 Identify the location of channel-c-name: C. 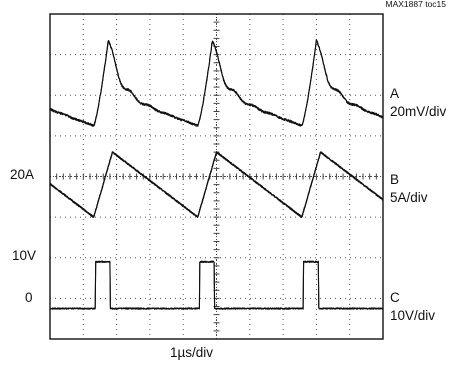
(395, 297).